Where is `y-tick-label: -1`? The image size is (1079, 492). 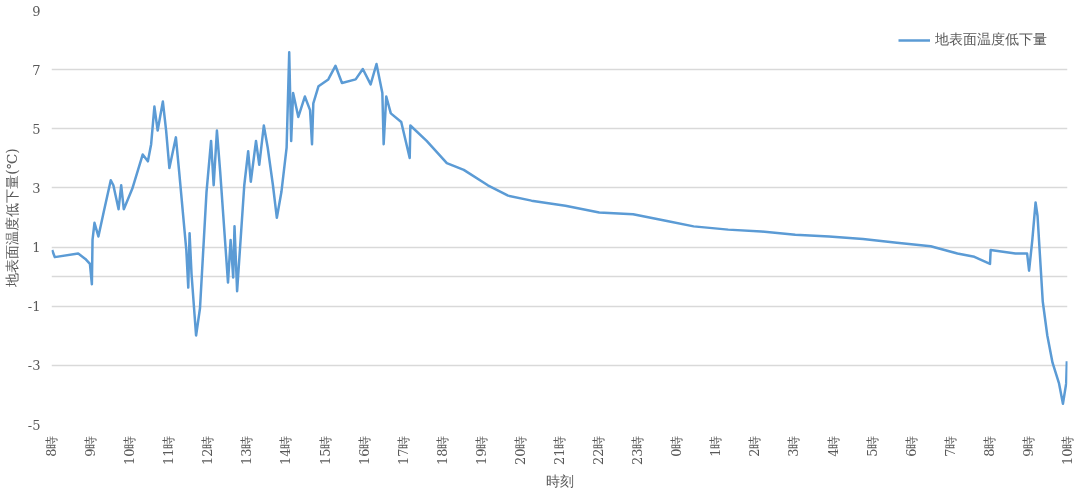 y-tick-label: -1 is located at coordinates (34, 307).